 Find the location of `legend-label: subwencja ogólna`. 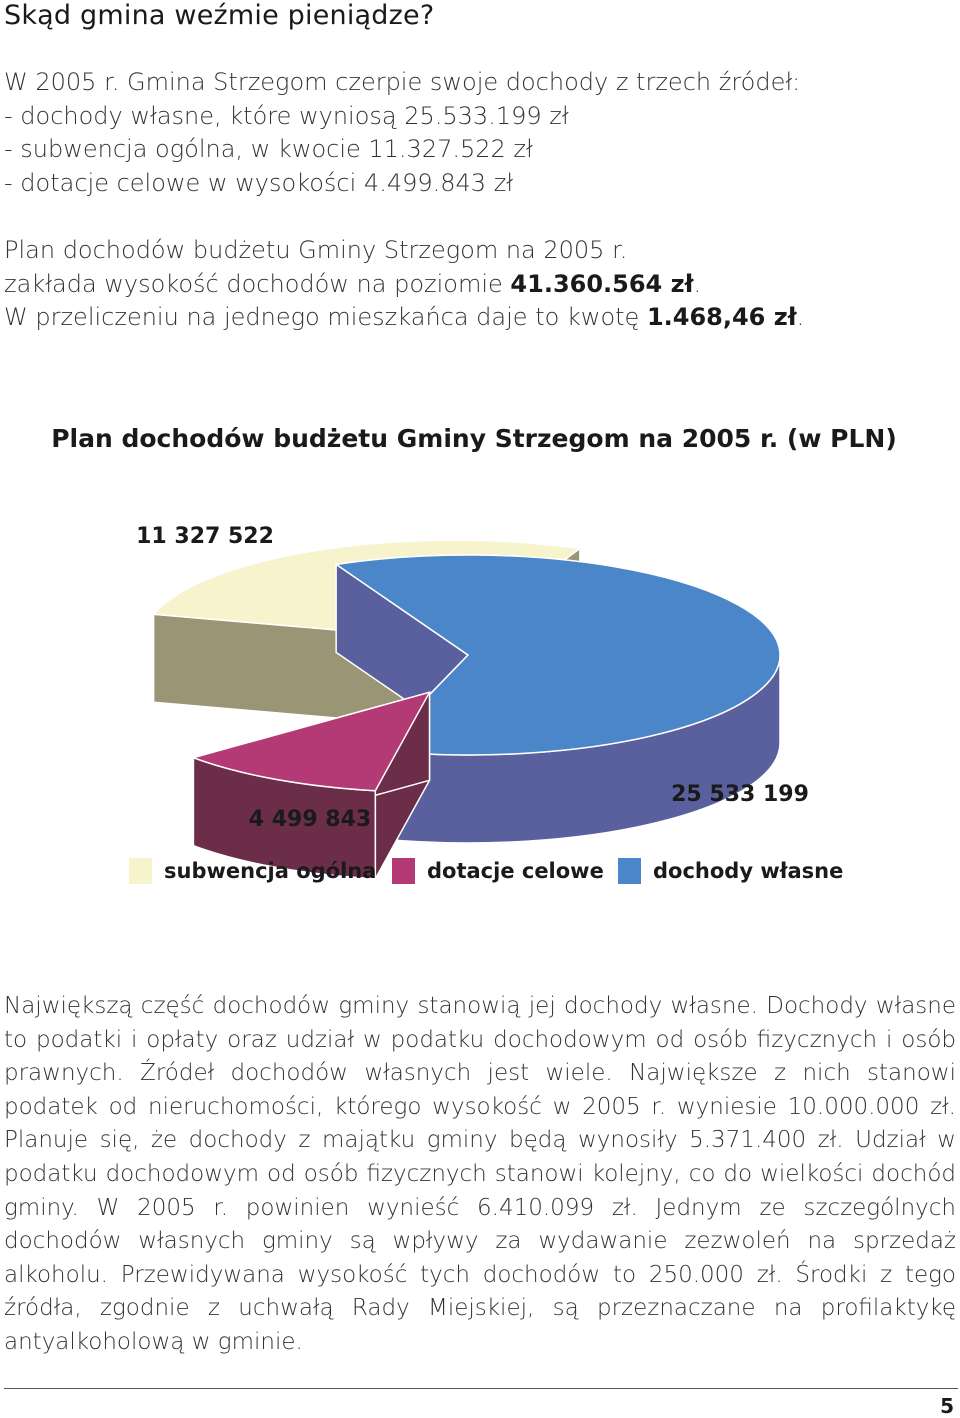

legend-label: subwencja ogólna is located at coordinates (270, 871).